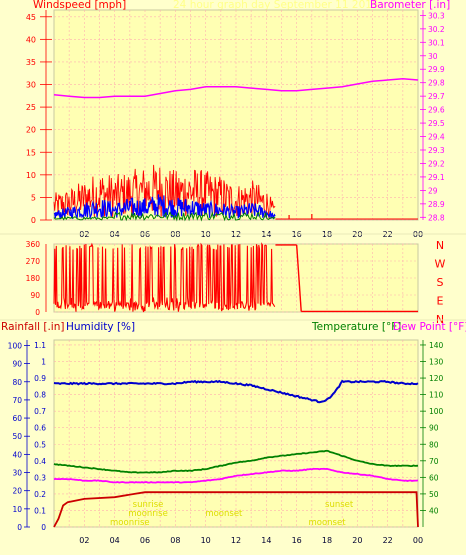 The width and height of the screenshot is (466, 555). I want to click on direction-tick-label: 0, so click(37, 312).